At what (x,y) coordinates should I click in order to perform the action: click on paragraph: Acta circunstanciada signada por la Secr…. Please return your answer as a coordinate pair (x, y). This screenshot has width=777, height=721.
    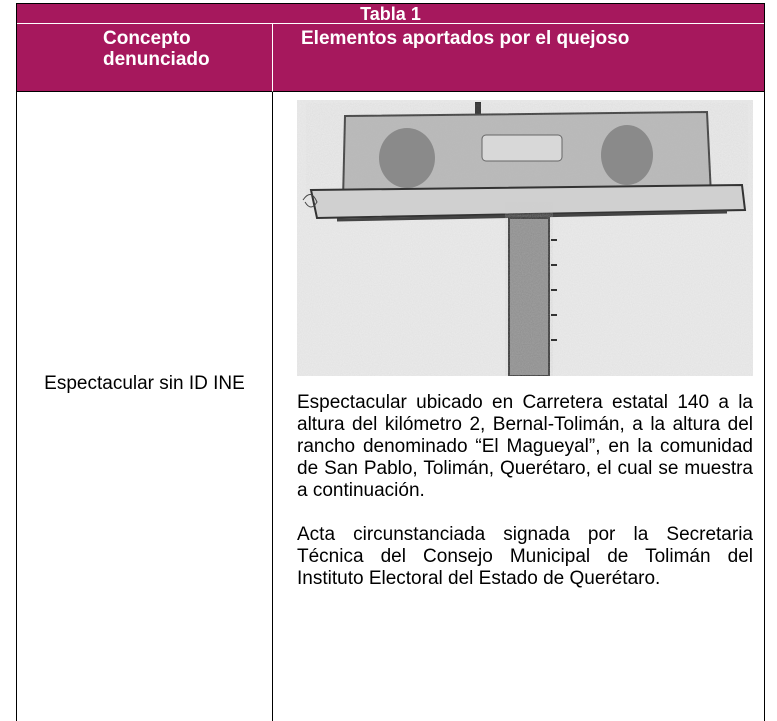
    Looking at the image, I should click on (525, 556).